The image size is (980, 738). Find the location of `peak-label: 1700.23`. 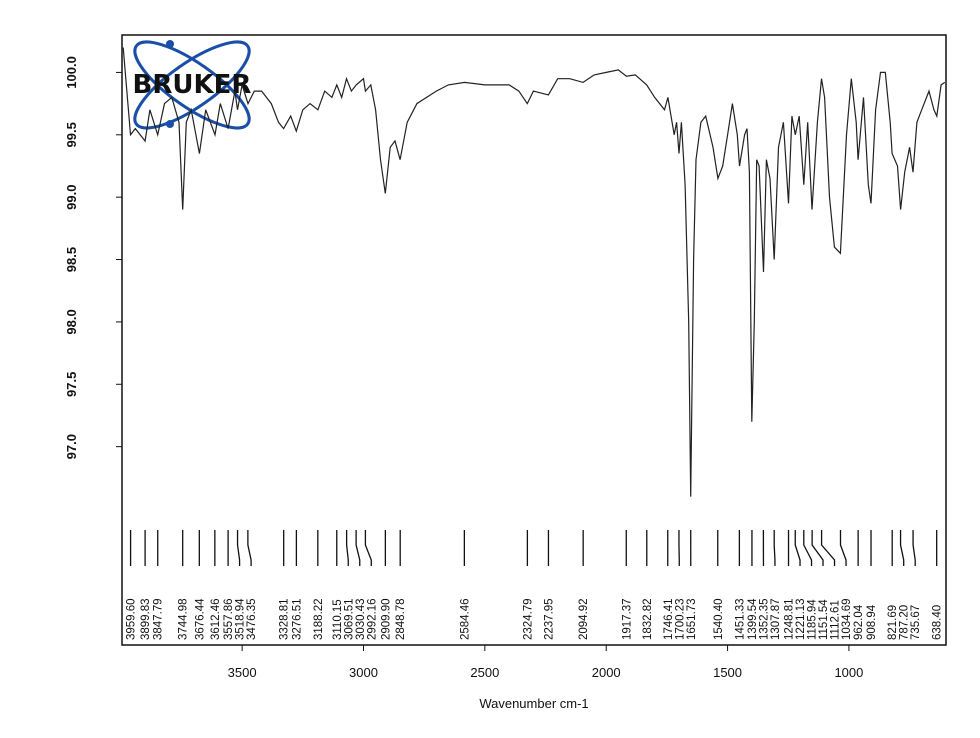

peak-label: 1700.23 is located at coordinates (680, 619).